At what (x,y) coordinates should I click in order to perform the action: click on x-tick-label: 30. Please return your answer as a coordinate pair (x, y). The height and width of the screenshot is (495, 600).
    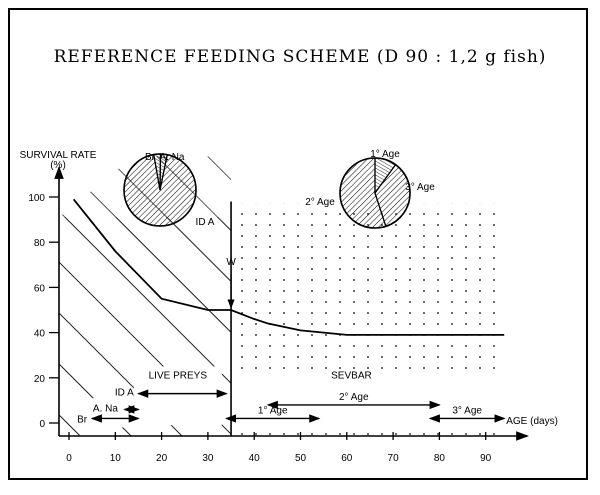
    Looking at the image, I should click on (208, 458).